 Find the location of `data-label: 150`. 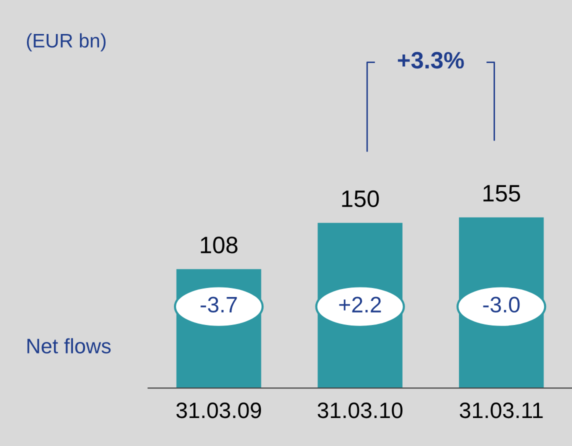

data-label: 150 is located at coordinates (360, 199).